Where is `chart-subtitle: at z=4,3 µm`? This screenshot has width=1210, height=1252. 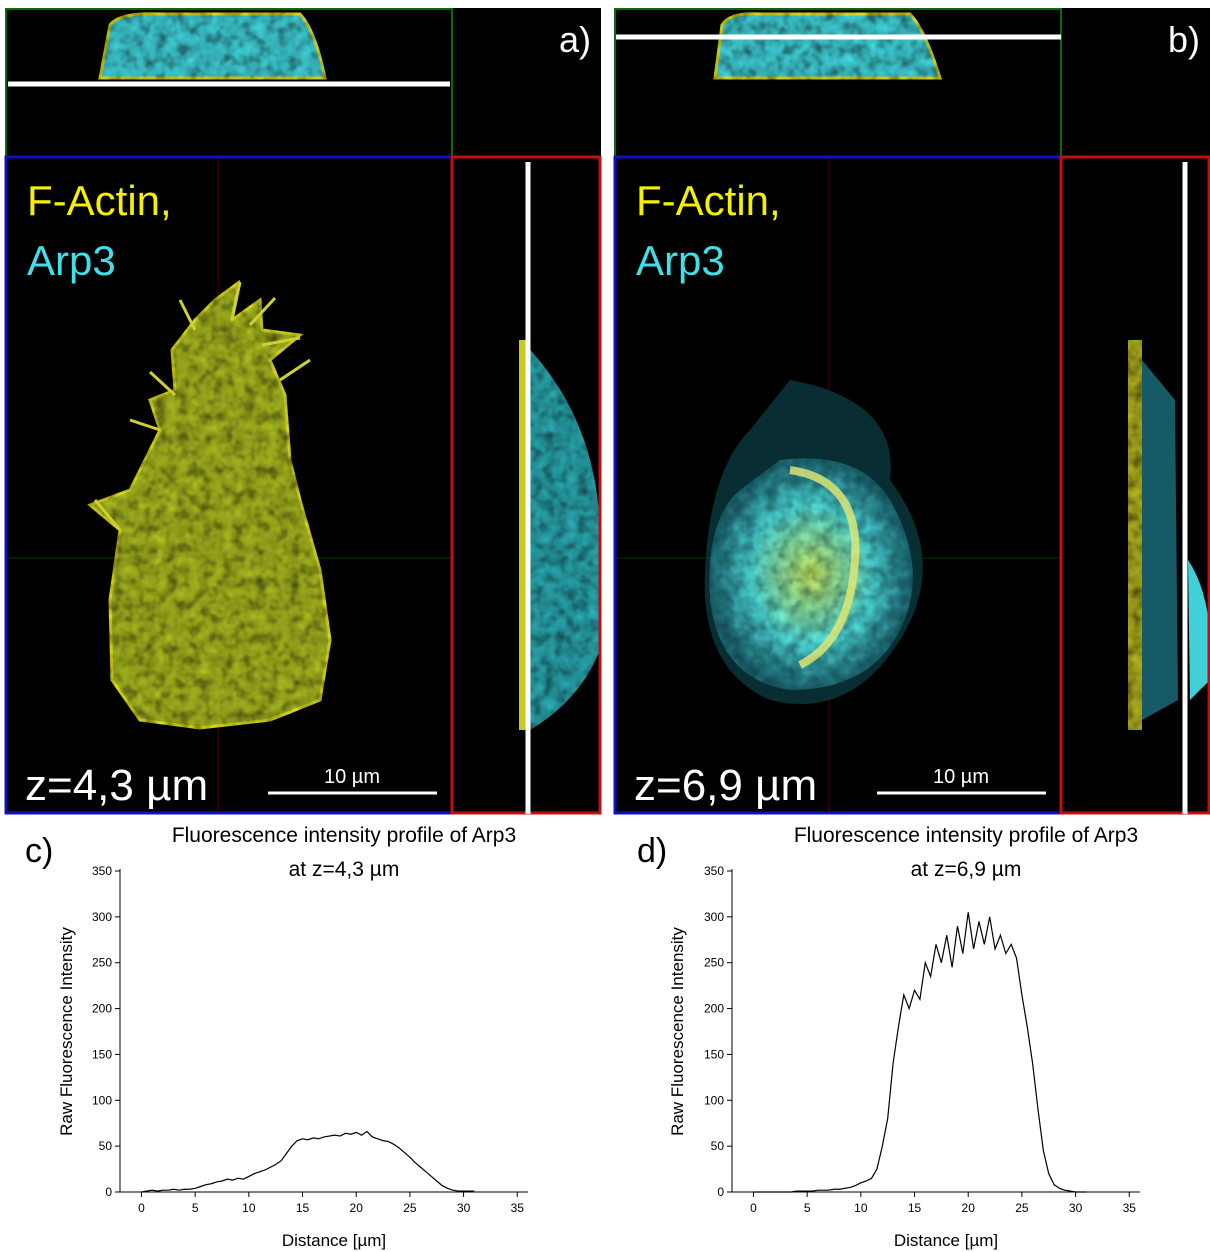
chart-subtitle: at z=4,3 µm is located at coordinates (344, 869).